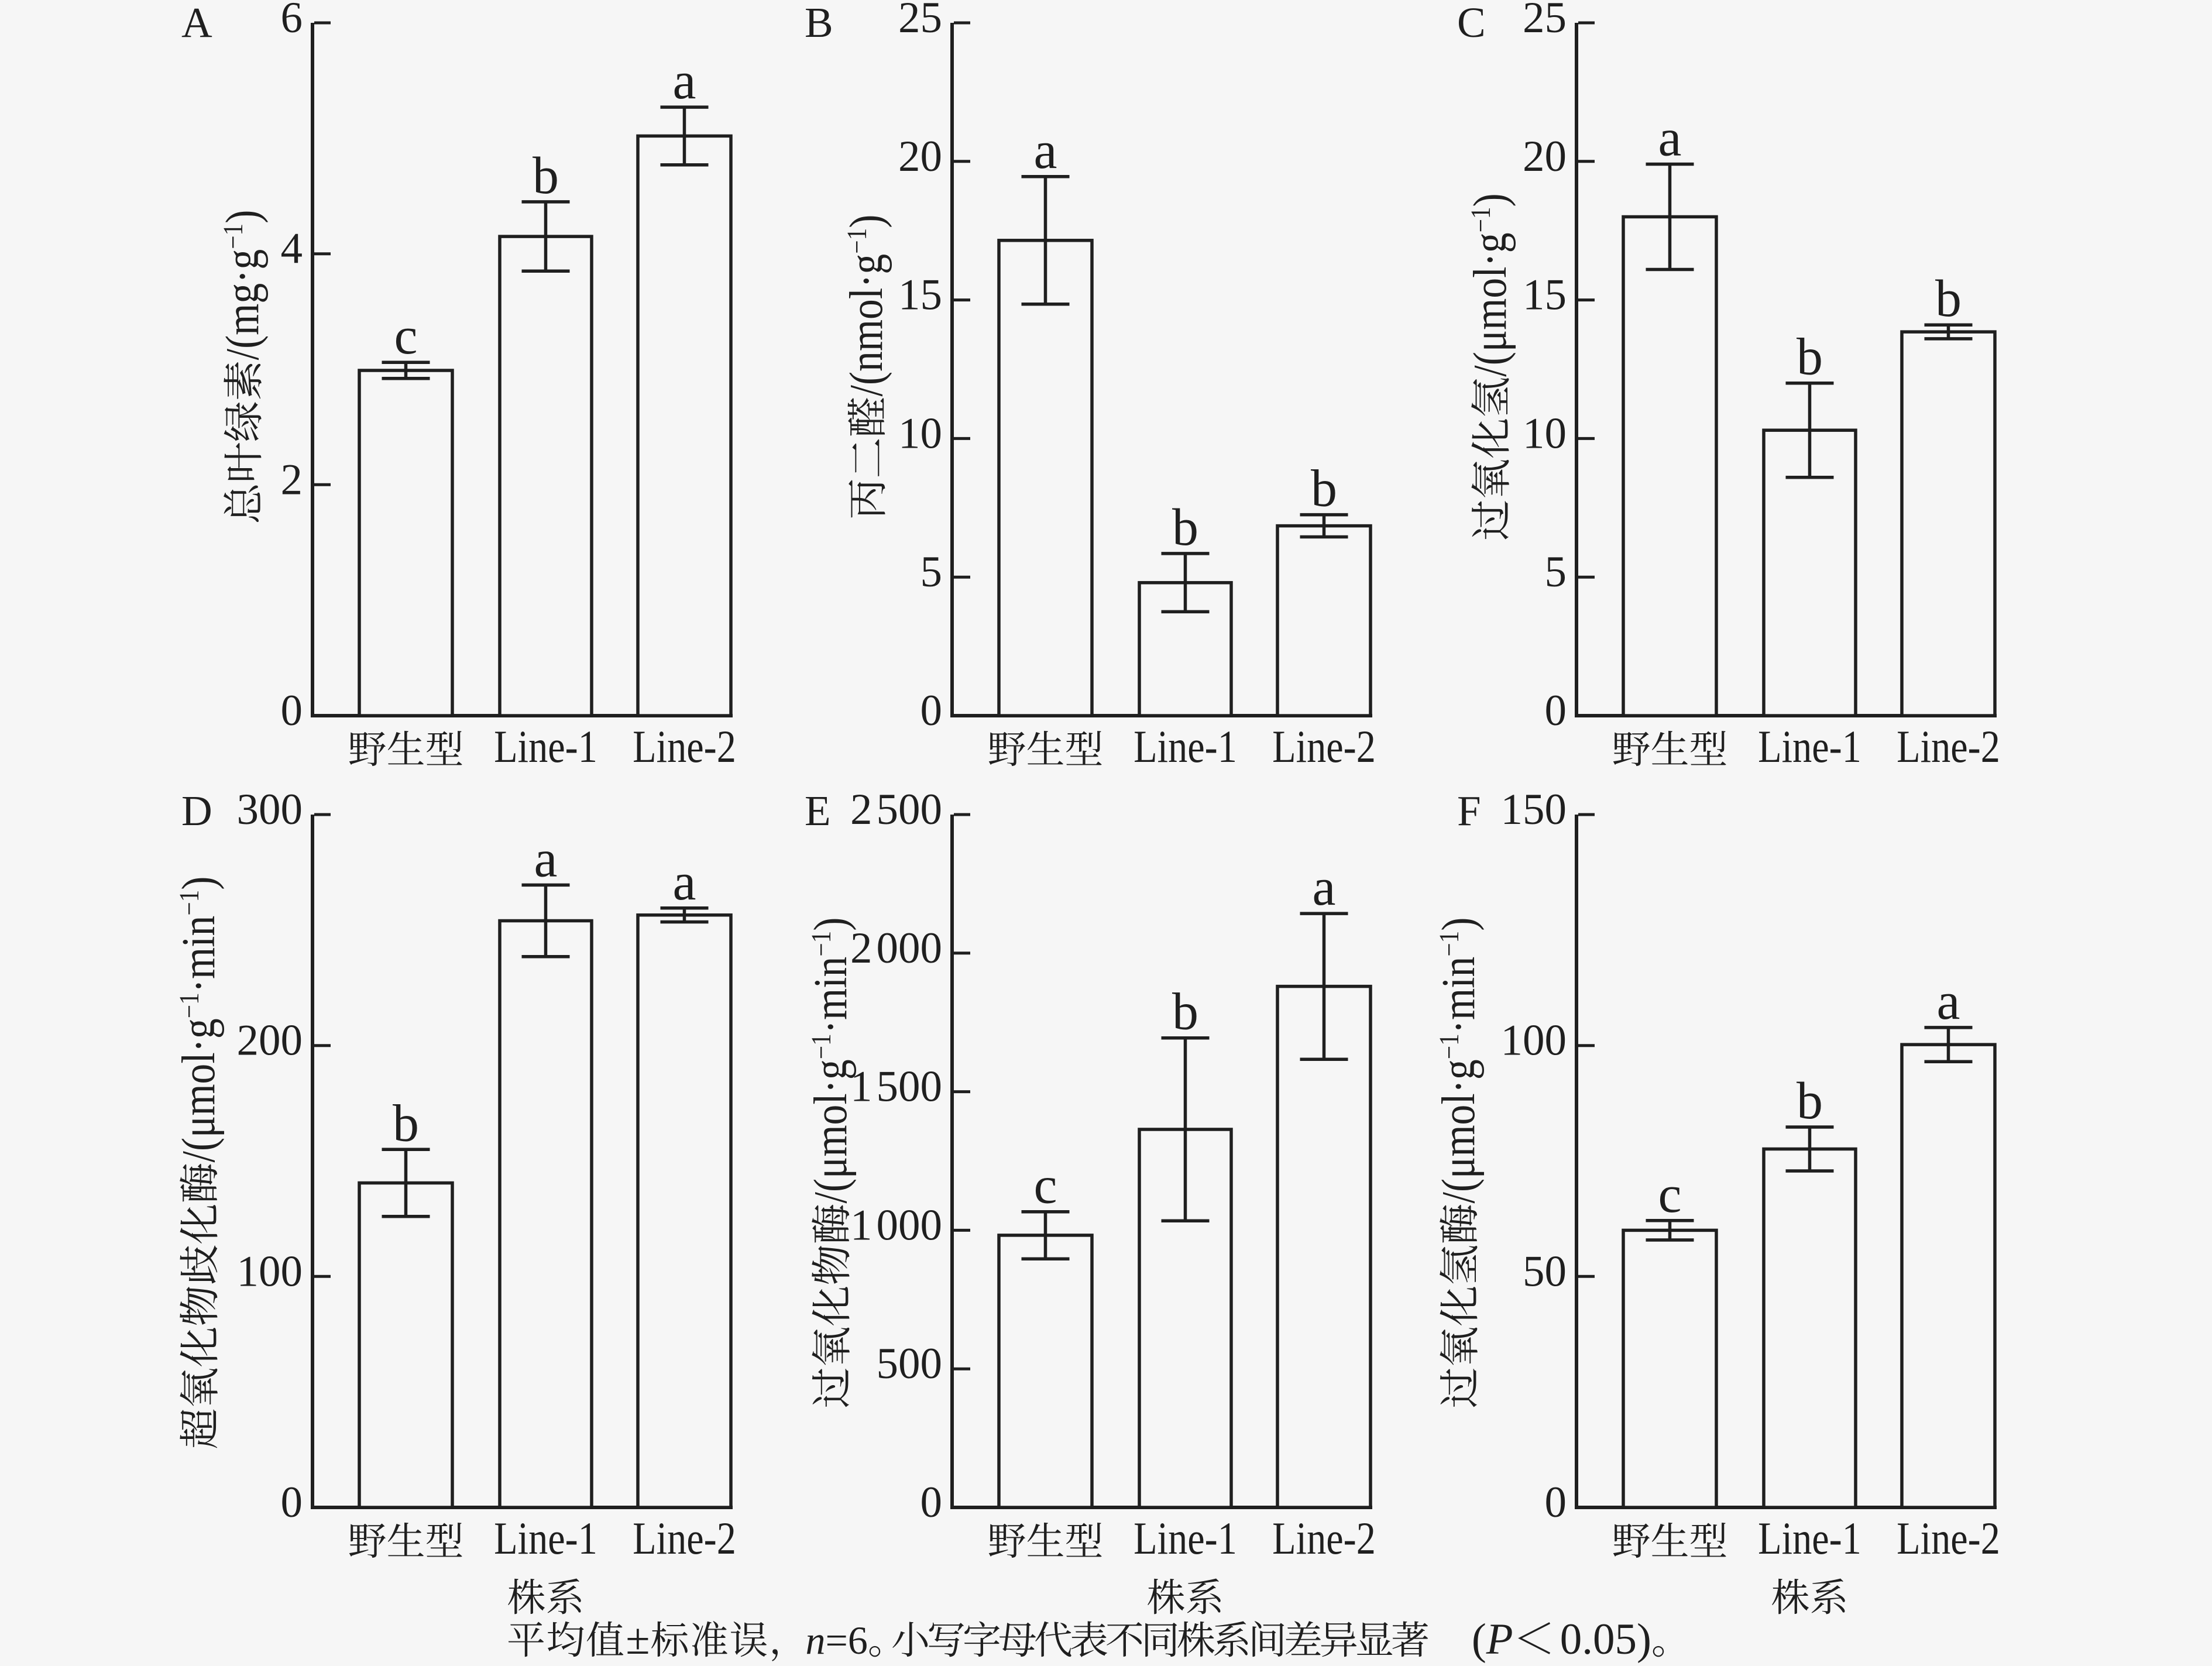  I want to click on svg-text: /(nmol·g, so click(866, 325).